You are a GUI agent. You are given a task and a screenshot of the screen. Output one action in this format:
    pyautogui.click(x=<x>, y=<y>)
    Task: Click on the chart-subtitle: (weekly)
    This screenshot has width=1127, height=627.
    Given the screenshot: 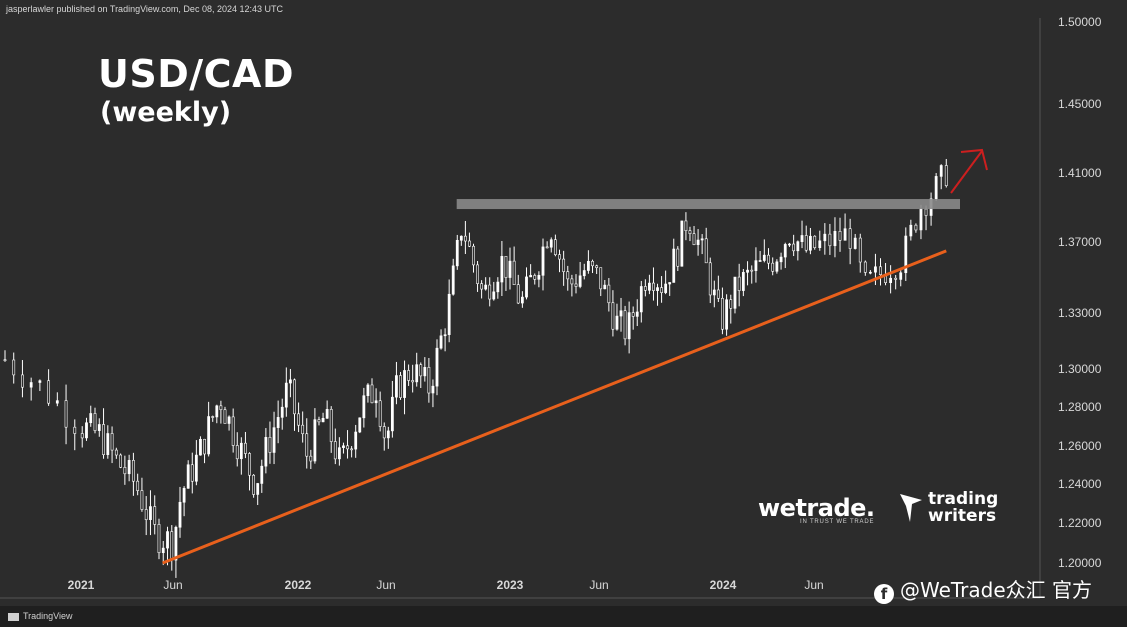 What is the action you would take?
    pyautogui.click(x=166, y=112)
    